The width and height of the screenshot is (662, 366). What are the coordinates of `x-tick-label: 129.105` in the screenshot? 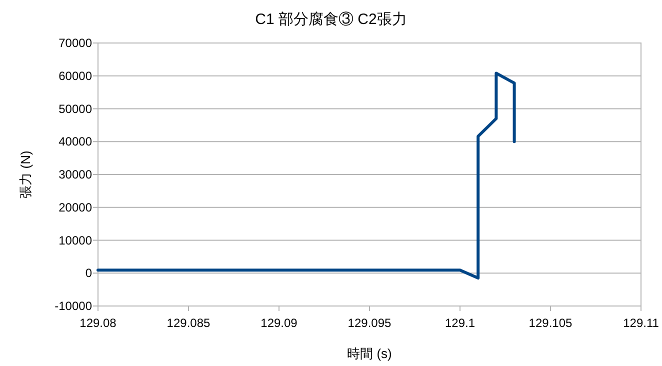 It's located at (550, 323).